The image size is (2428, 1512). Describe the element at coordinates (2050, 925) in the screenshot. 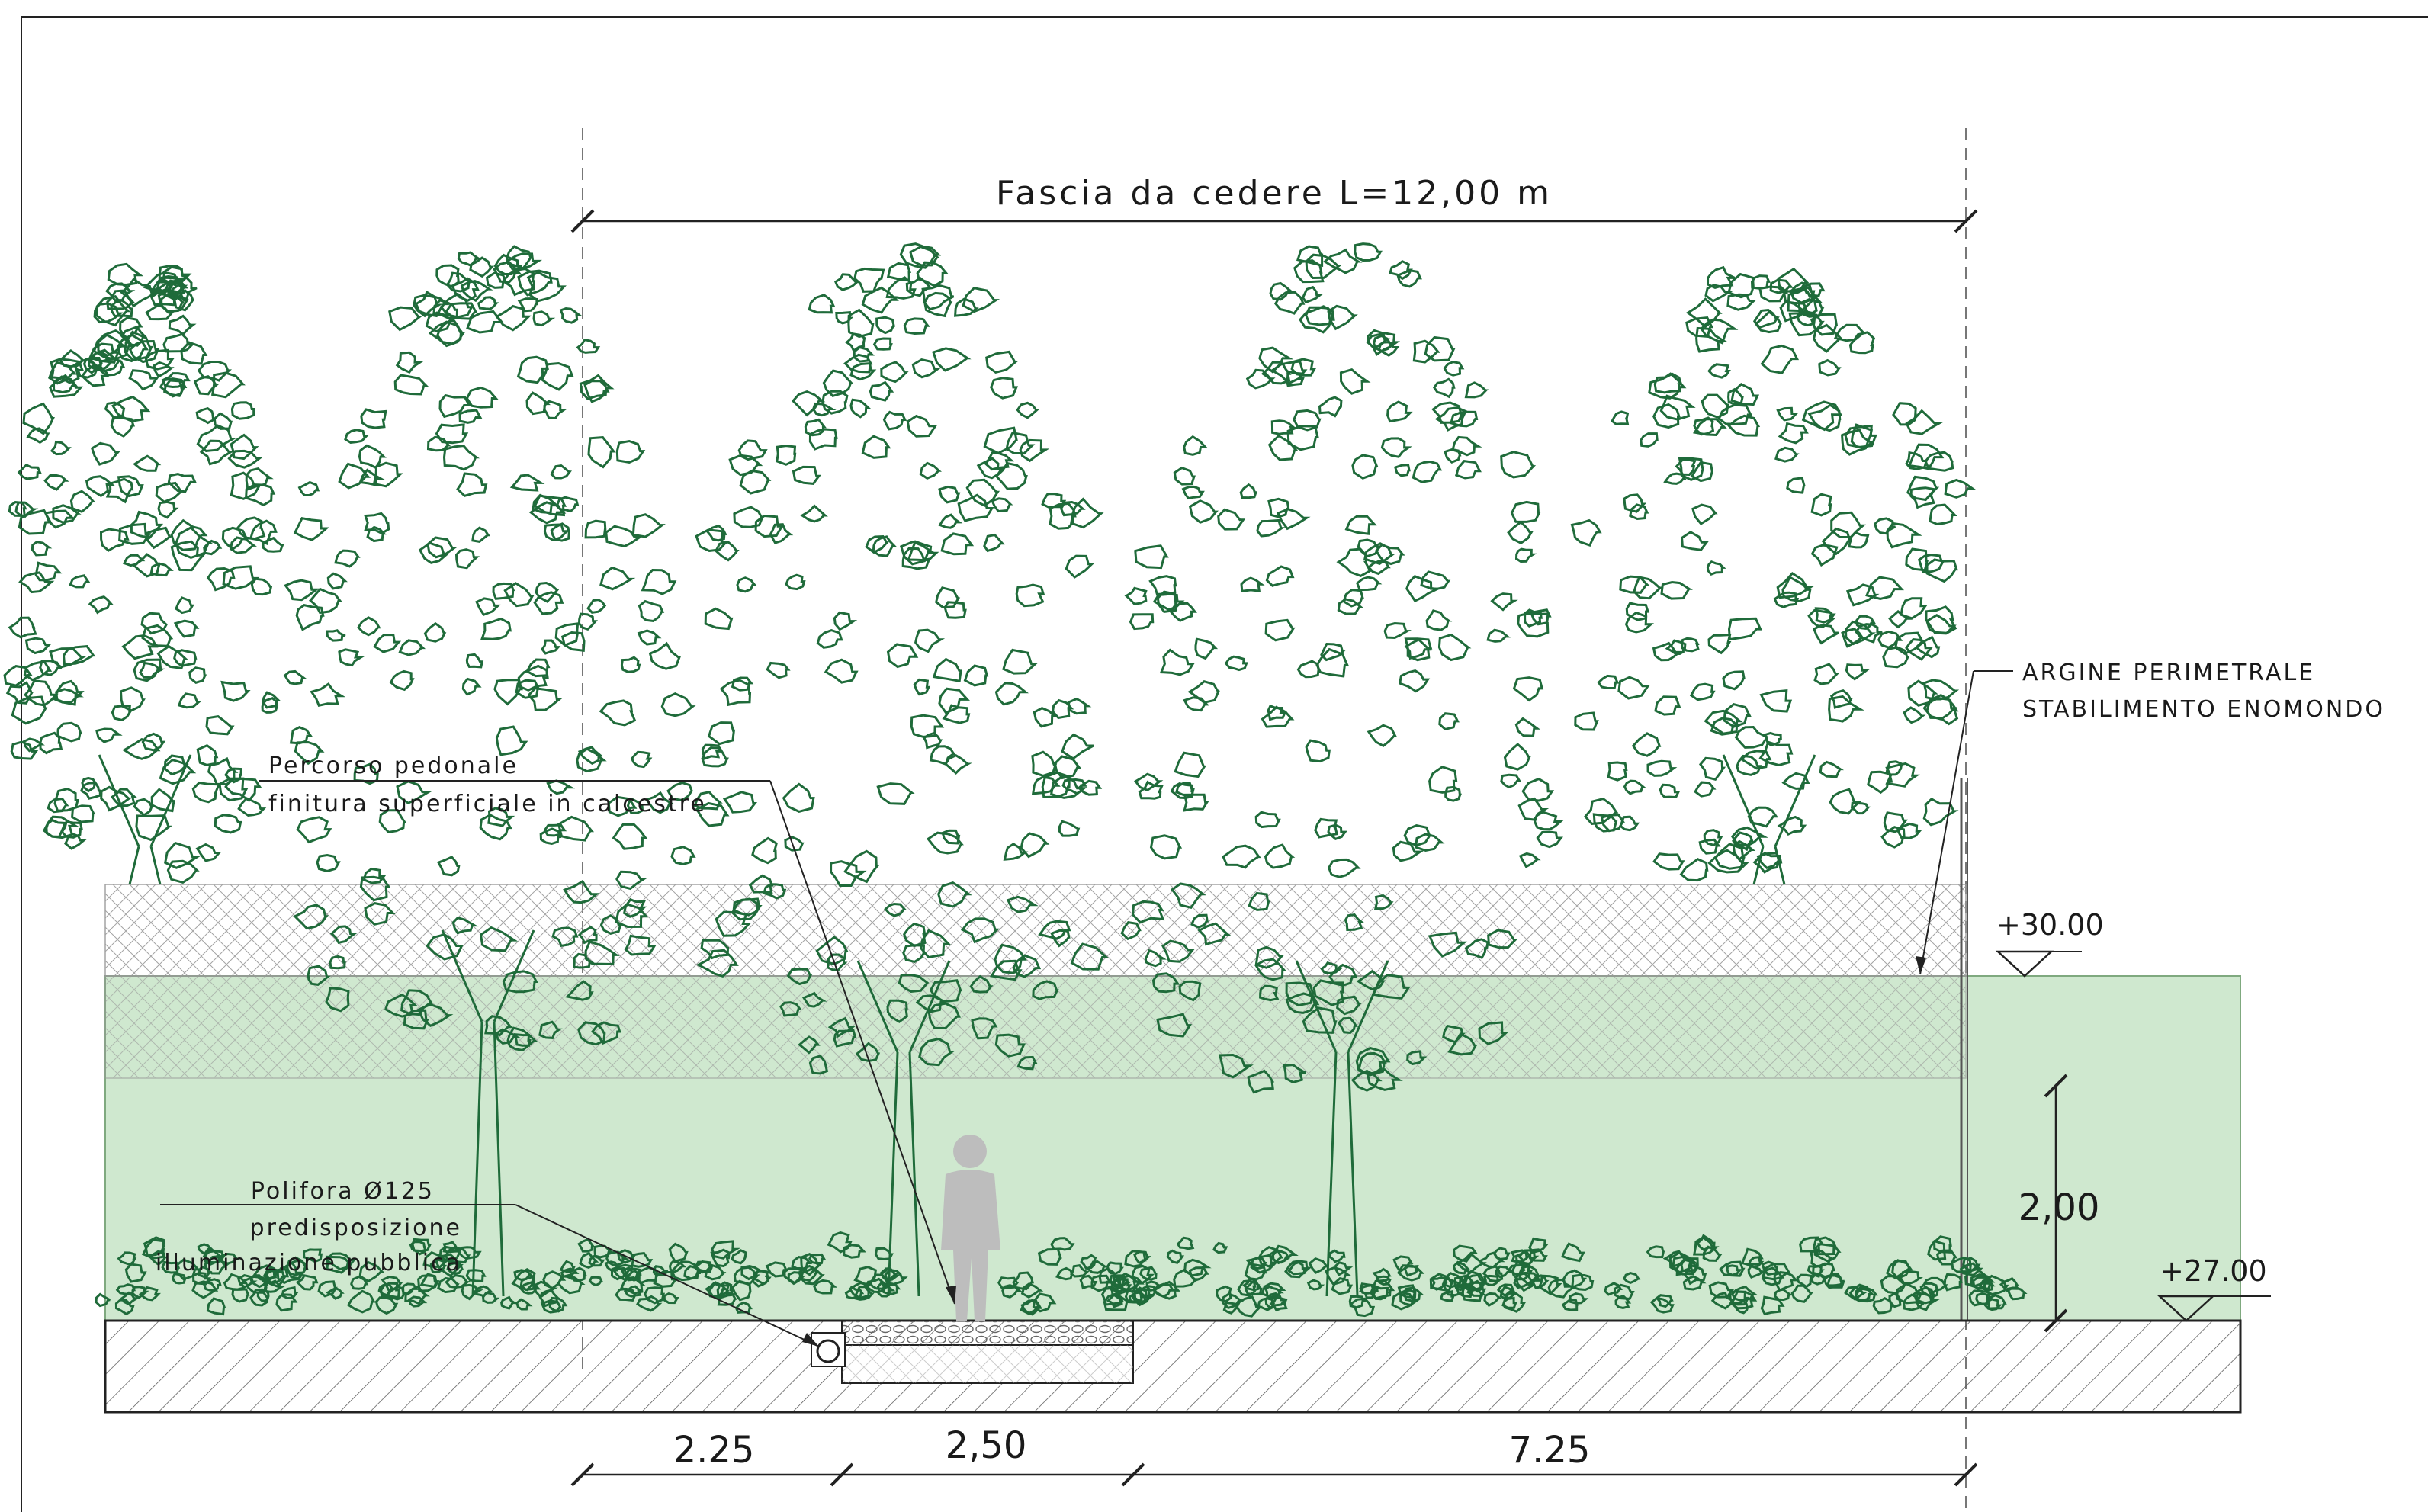

I see `level-upper-label: +30.00` at that location.